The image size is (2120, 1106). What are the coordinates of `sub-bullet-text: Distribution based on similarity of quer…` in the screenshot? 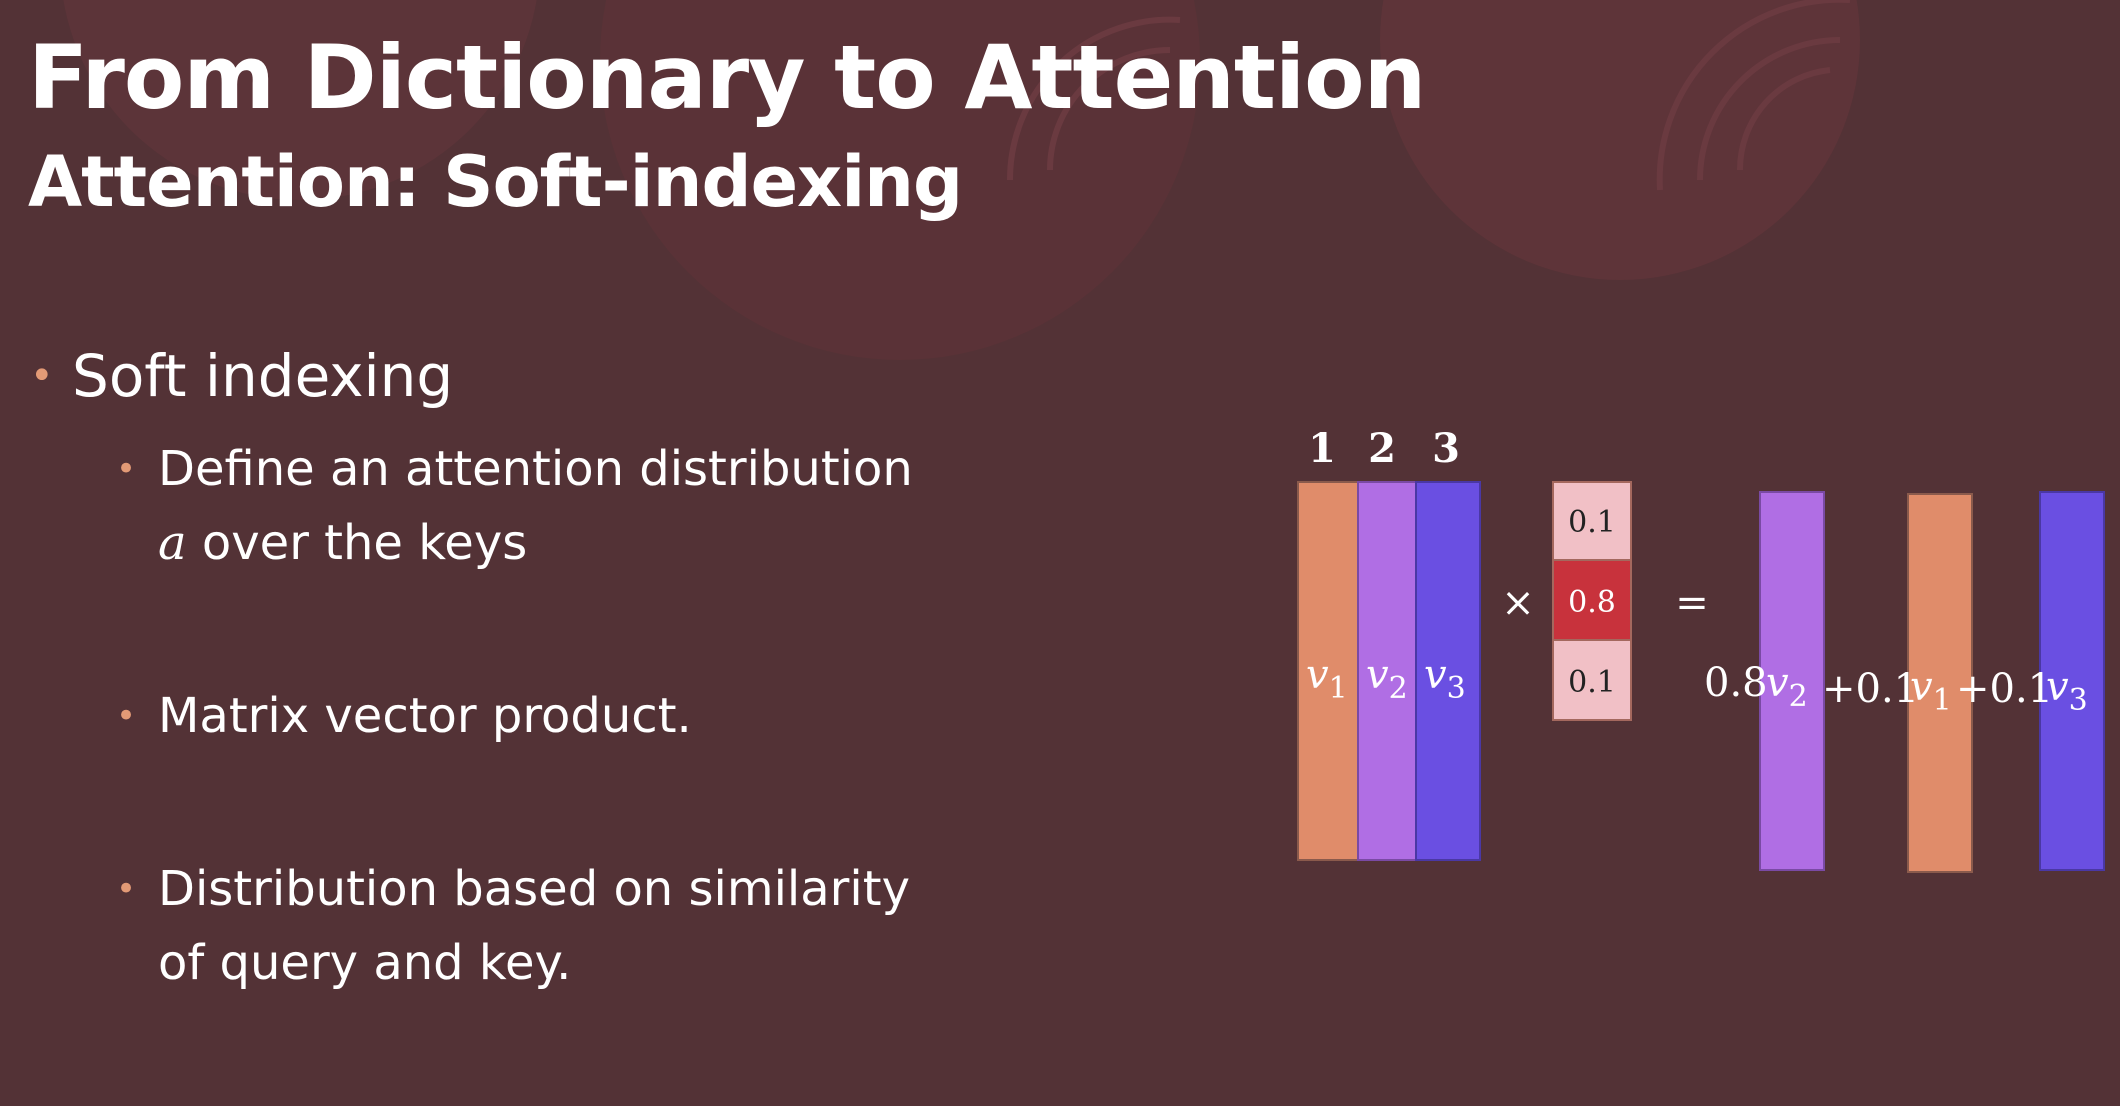 It's located at (534, 926).